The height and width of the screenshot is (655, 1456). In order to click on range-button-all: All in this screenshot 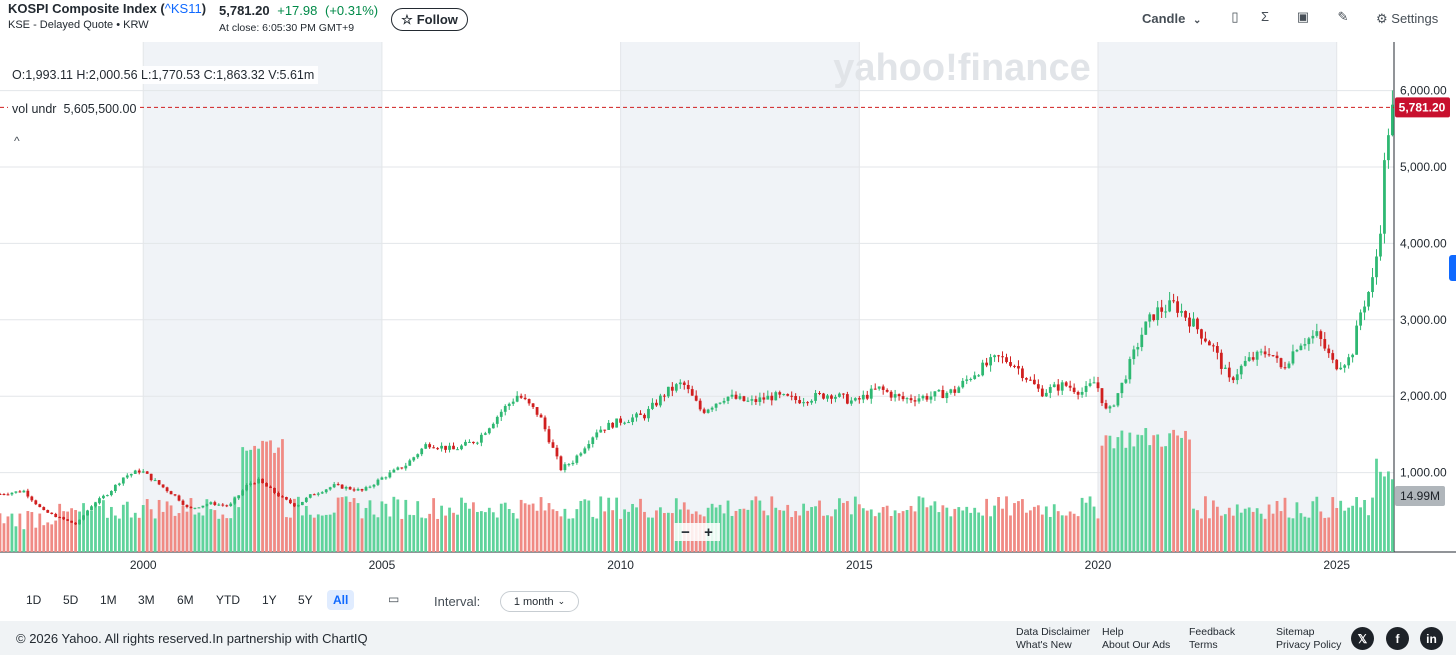, I will do `click(341, 600)`.